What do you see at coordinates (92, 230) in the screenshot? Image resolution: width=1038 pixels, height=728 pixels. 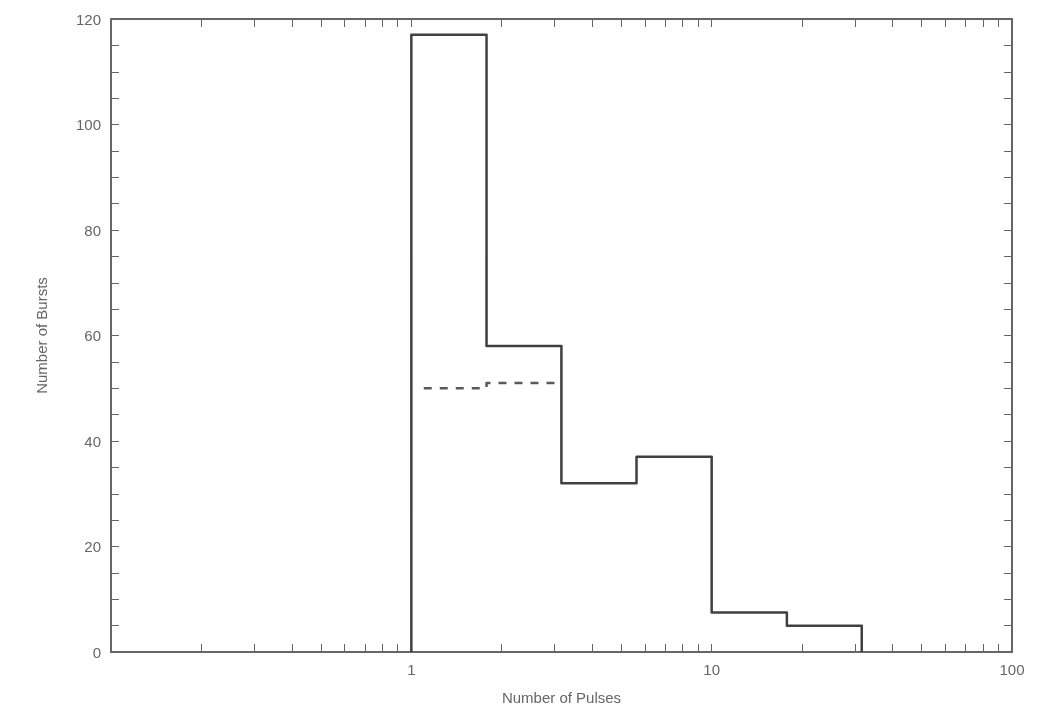 I see `y-tick-label: 80` at bounding box center [92, 230].